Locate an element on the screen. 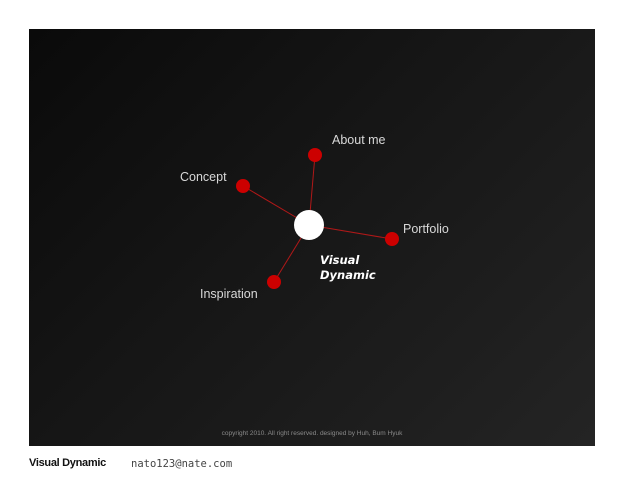  menu-link-about-me: About me is located at coordinates (359, 140).